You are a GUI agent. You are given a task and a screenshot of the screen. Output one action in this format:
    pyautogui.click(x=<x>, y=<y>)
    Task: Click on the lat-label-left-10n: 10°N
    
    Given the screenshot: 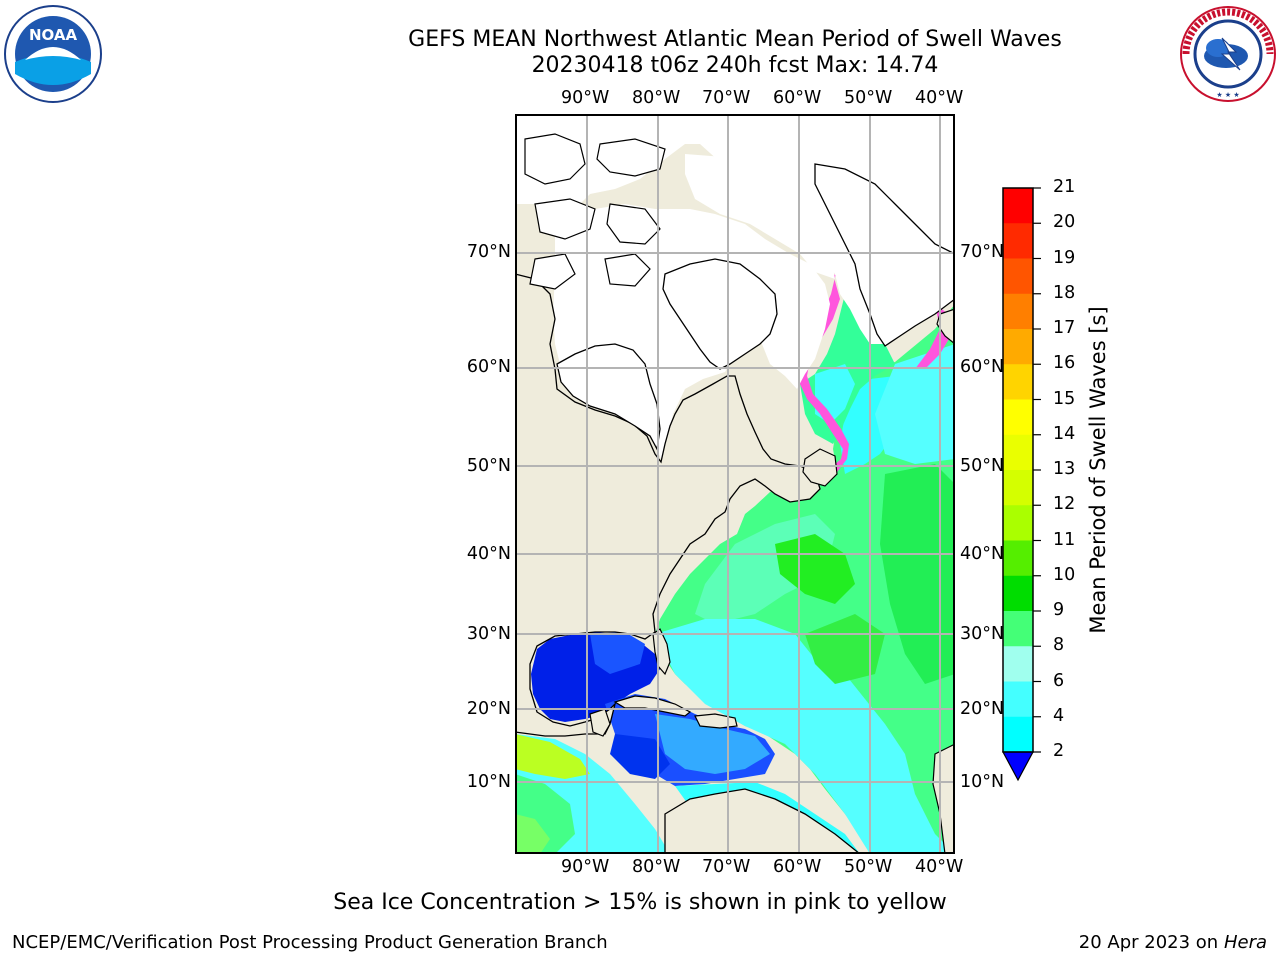 What is the action you would take?
    pyautogui.click(x=488, y=782)
    